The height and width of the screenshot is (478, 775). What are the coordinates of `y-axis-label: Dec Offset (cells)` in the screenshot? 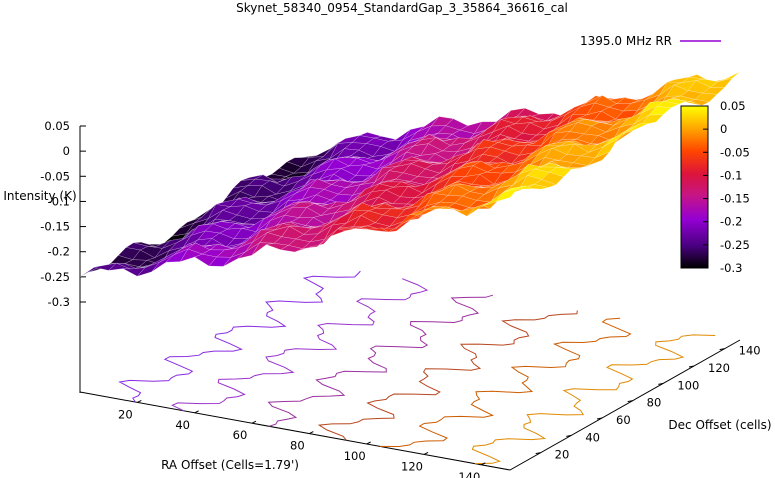 It's located at (719, 425).